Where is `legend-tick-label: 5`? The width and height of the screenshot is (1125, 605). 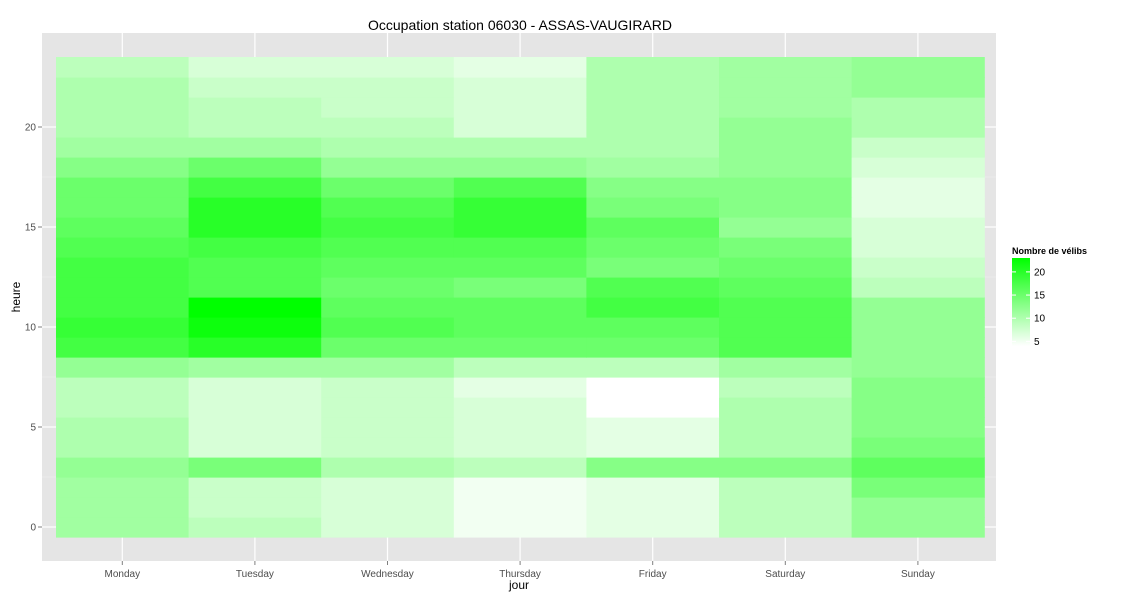
legend-tick-label: 5 is located at coordinates (1037, 342).